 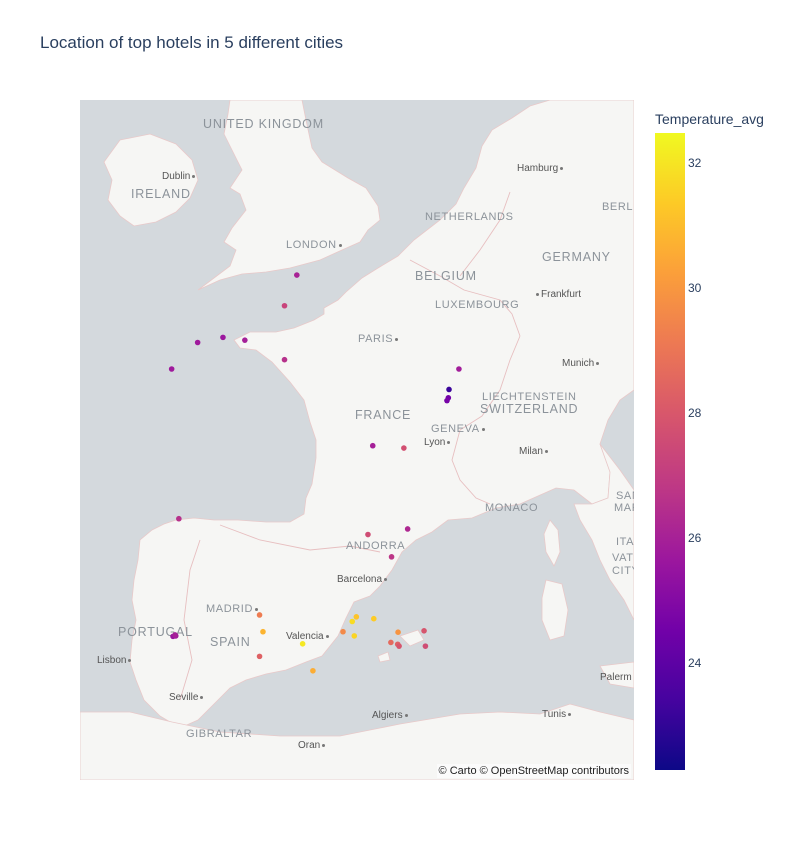 I want to click on label-vatican: VATICA, so click(x=623, y=558).